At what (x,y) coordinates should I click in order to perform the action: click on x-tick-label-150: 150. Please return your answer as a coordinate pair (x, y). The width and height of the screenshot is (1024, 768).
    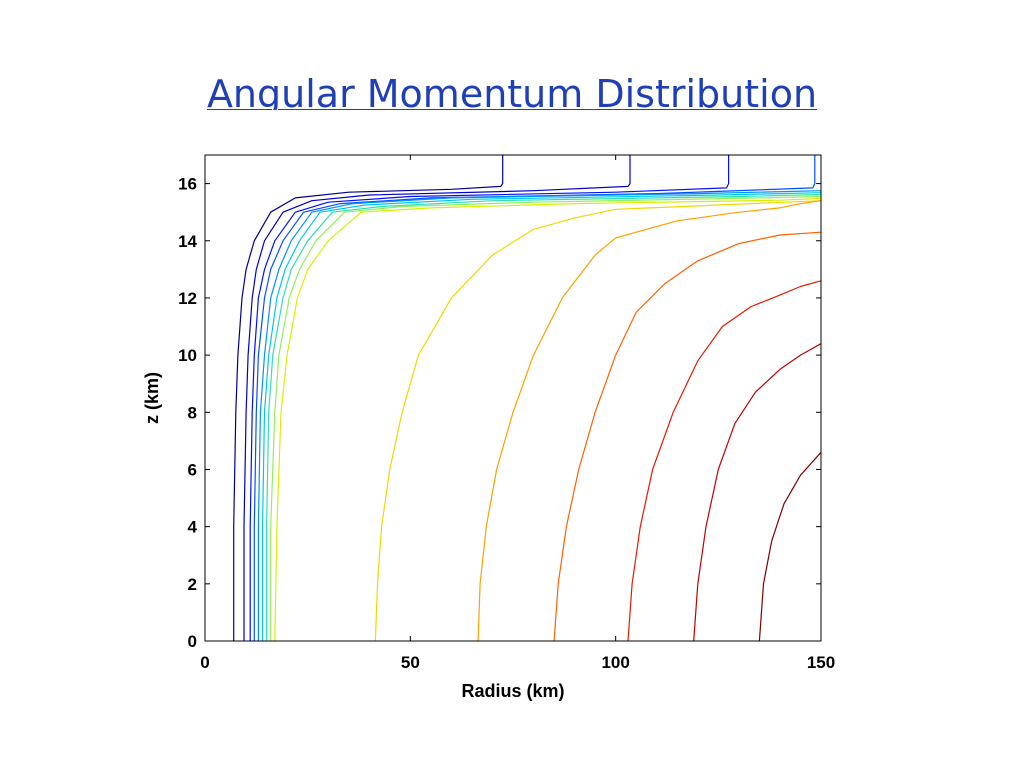
    Looking at the image, I should click on (821, 662).